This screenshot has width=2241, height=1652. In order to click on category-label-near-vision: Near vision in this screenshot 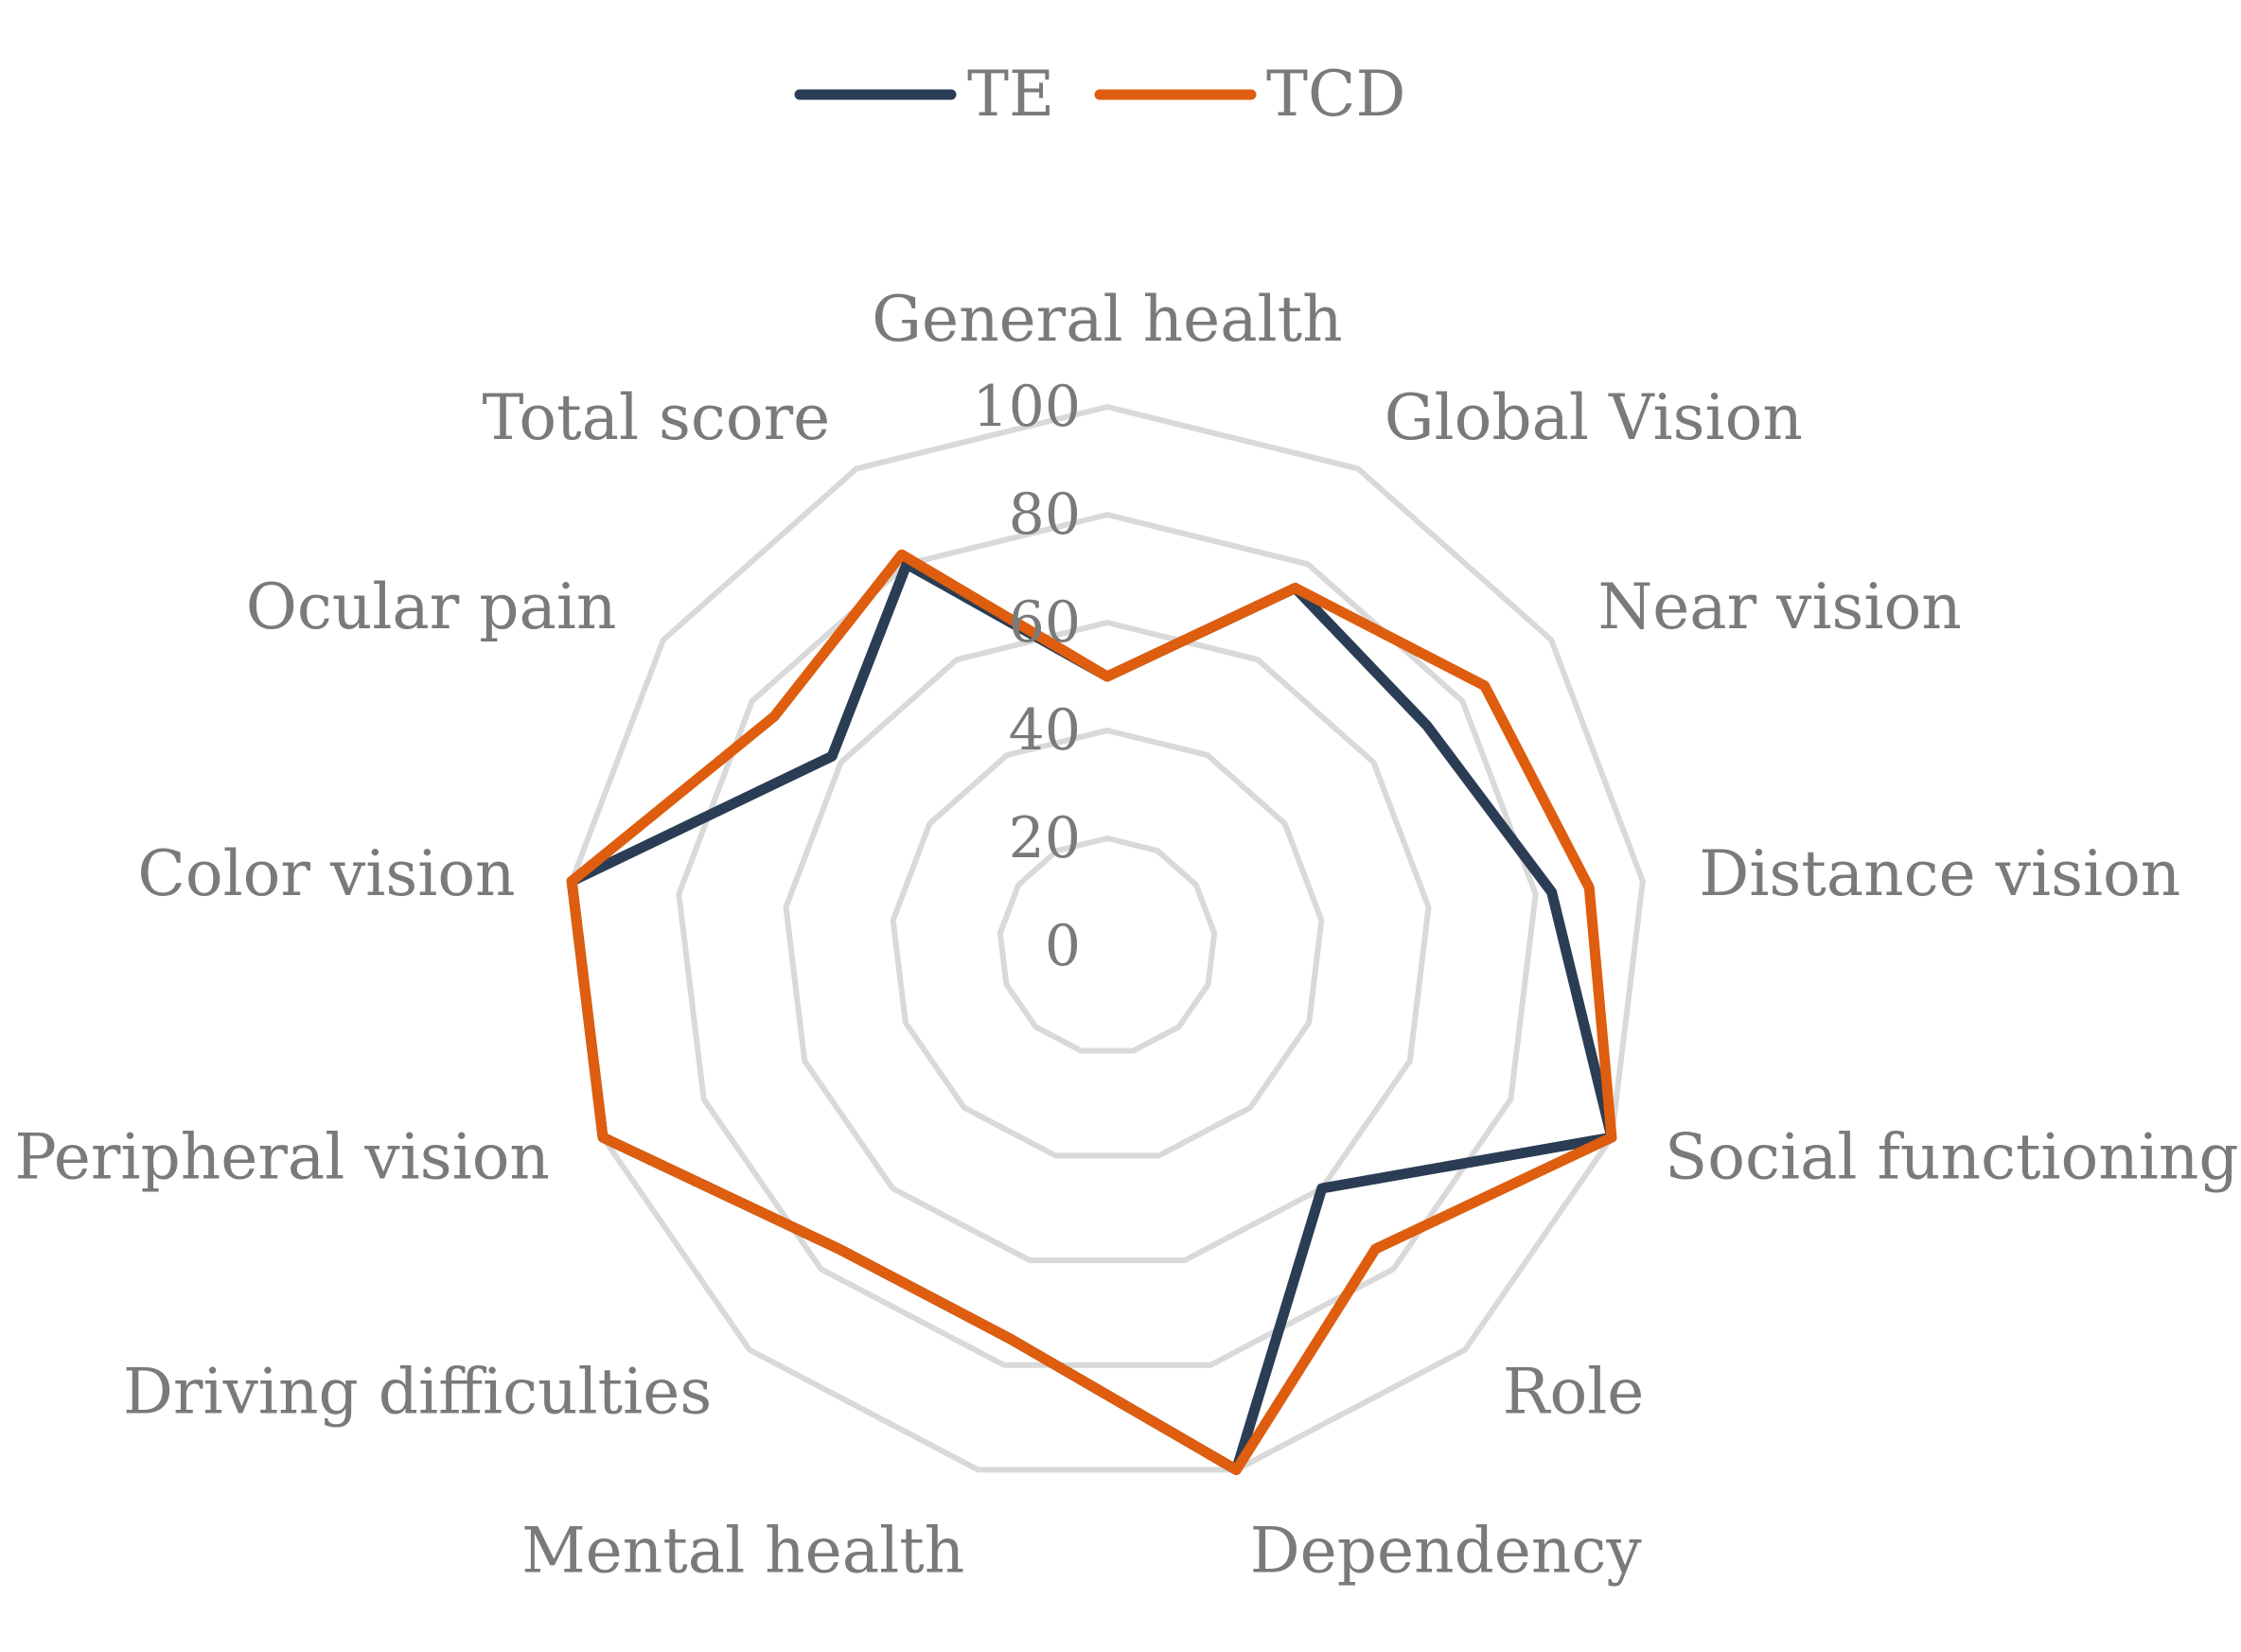, I will do `click(1779, 607)`.